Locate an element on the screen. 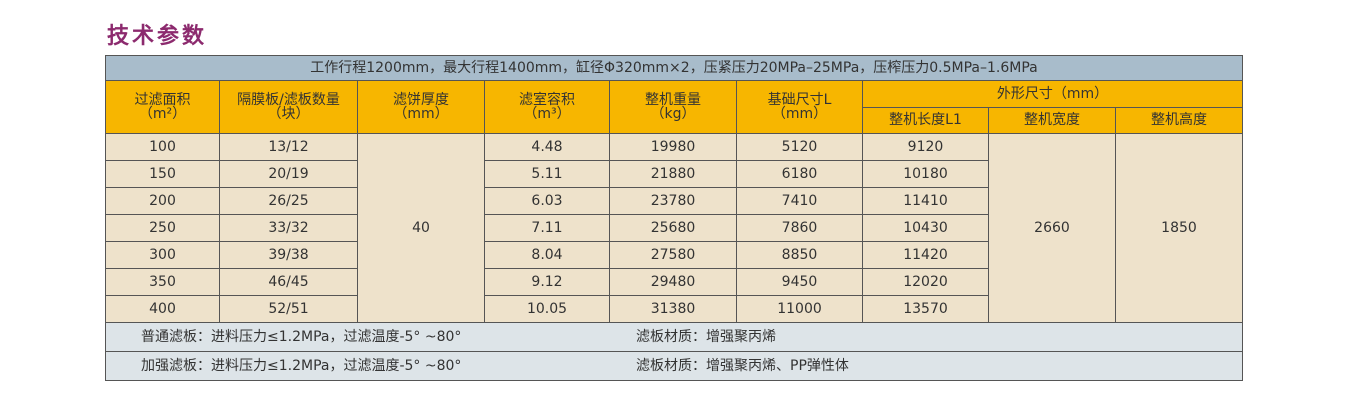 Image resolution: width=1346 pixels, height=401 pixels. data-row: 200 26/25 6.03 23780 7410 11410 is located at coordinates (674, 201).